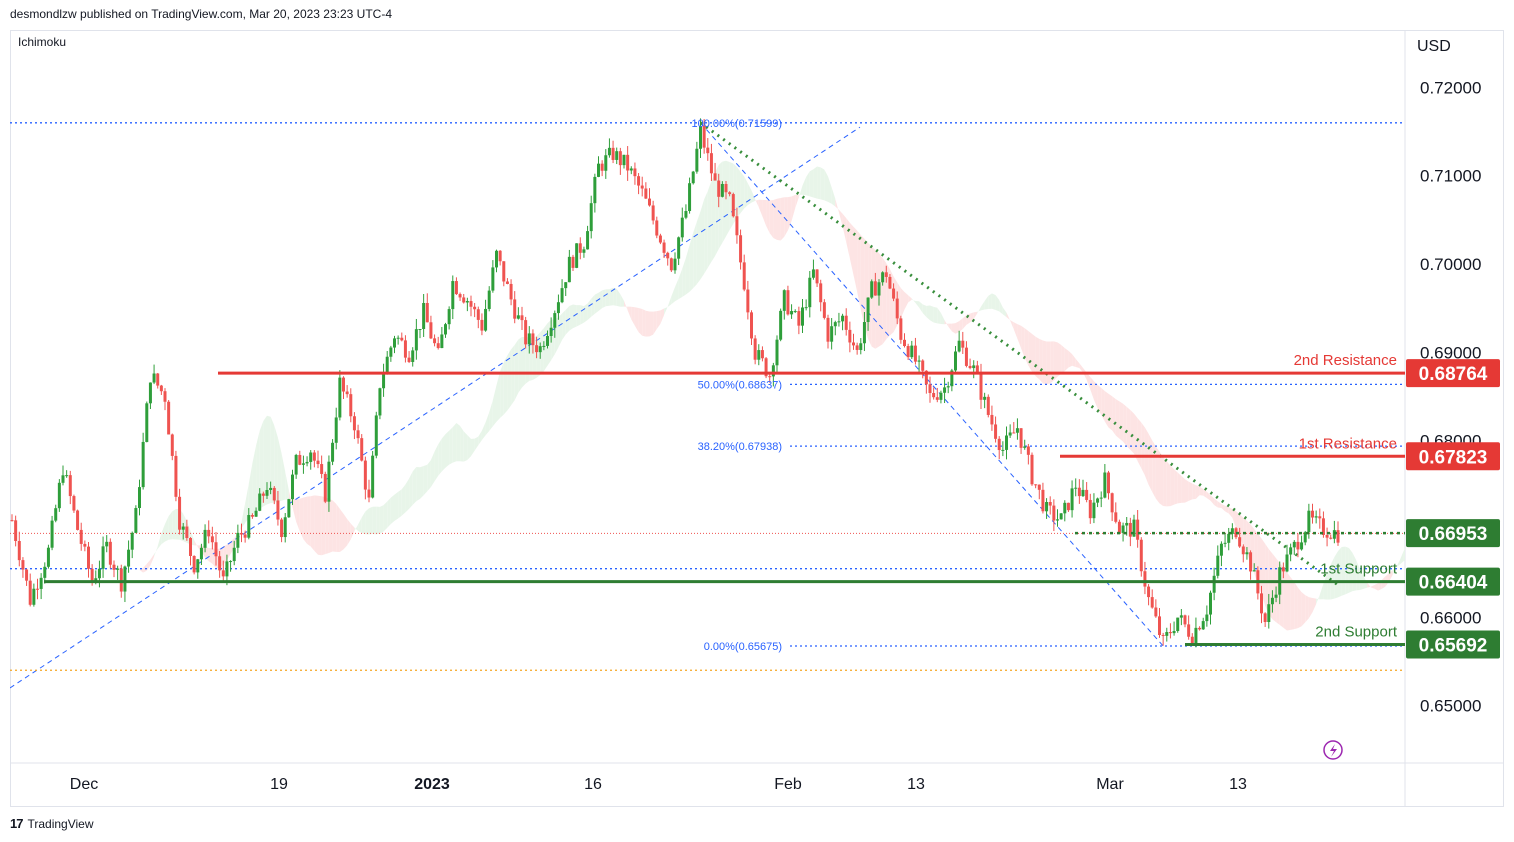  I want to click on time-tick-label: 16, so click(593, 784).